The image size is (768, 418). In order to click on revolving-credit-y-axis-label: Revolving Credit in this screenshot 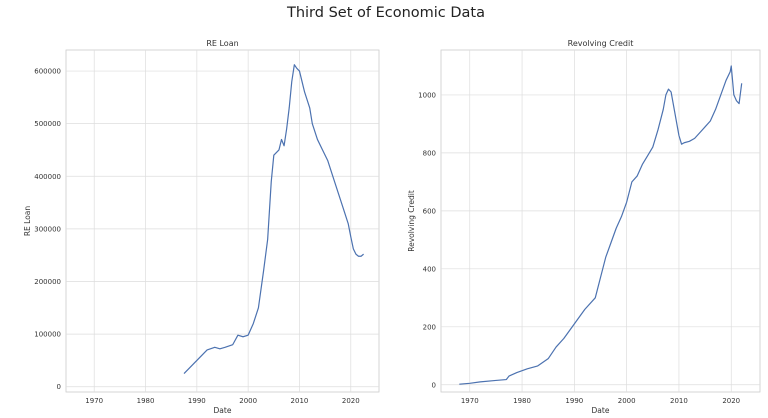, I will do `click(411, 221)`.